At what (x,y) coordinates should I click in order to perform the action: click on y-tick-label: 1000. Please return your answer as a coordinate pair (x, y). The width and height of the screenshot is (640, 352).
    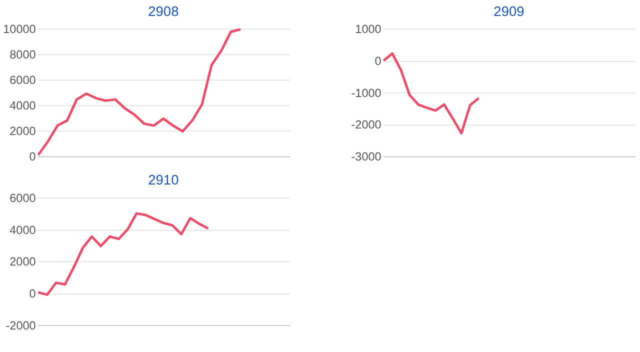
    Looking at the image, I should click on (368, 29).